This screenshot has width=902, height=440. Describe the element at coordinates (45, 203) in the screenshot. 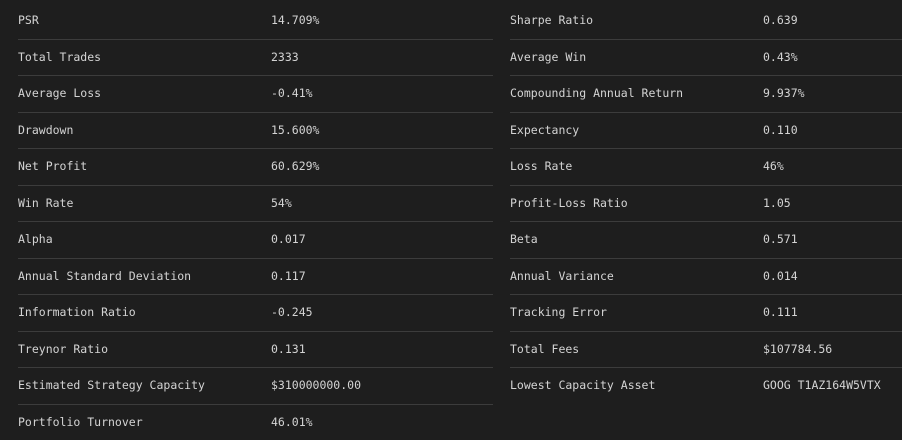

I see `stat-label: Win Rate` at that location.